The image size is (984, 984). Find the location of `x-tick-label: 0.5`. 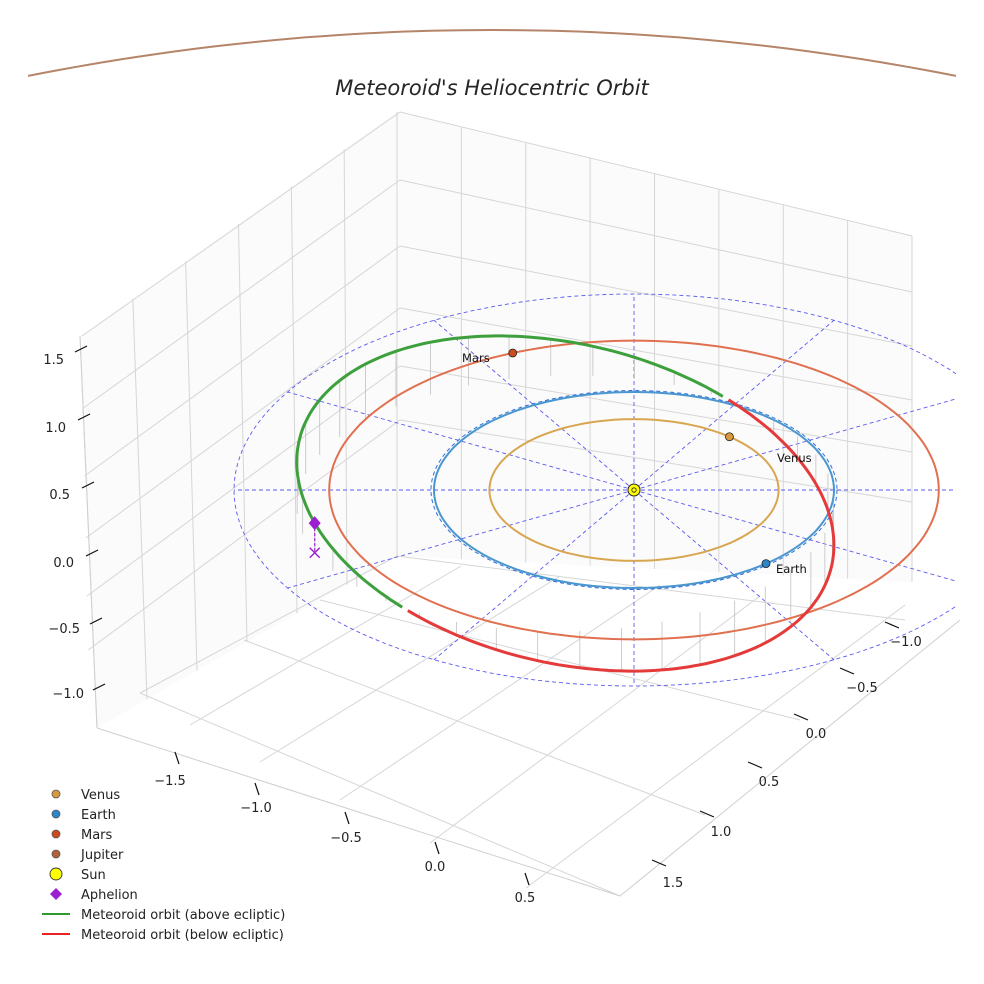

x-tick-label: 0.5 is located at coordinates (525, 898).